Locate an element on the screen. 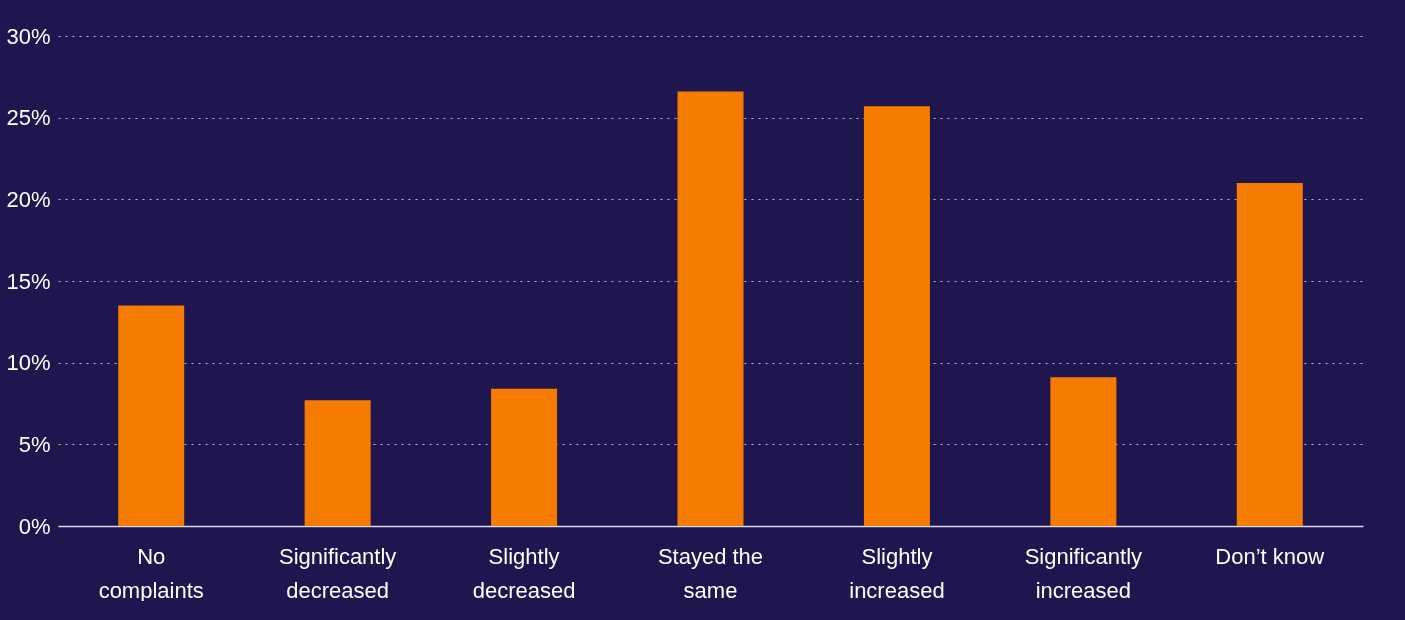  x-tick-label: Significantly decreased is located at coordinates (337, 573).